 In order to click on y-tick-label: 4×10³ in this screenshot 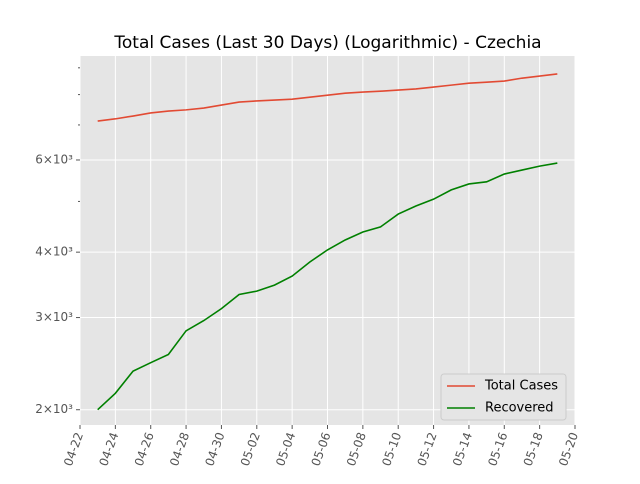, I will do `click(54, 252)`.